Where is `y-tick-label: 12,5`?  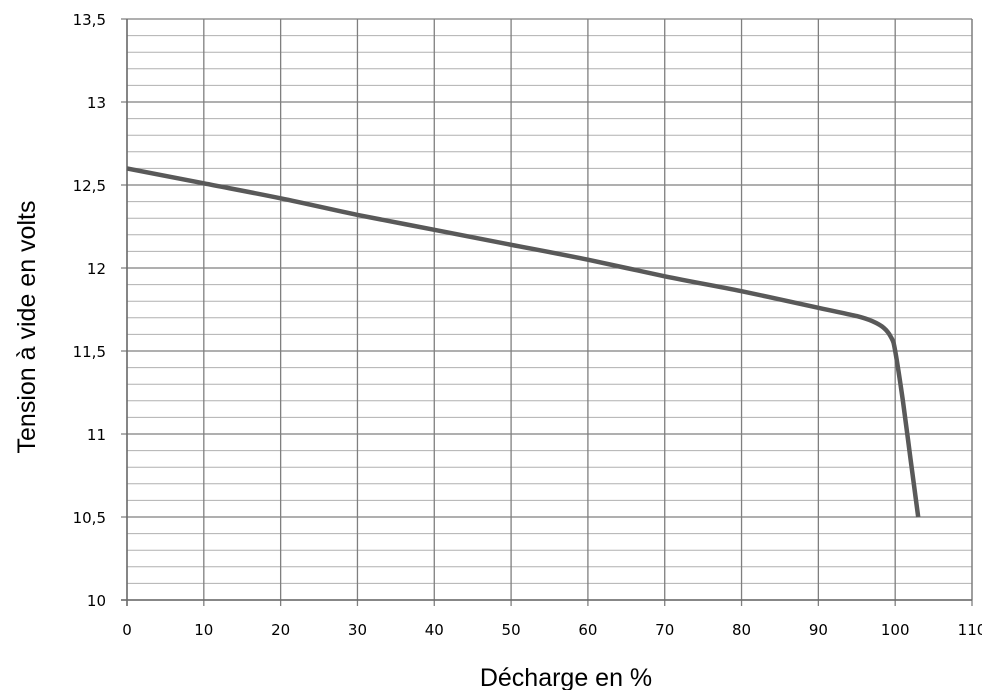 y-tick-label: 12,5 is located at coordinates (89, 186).